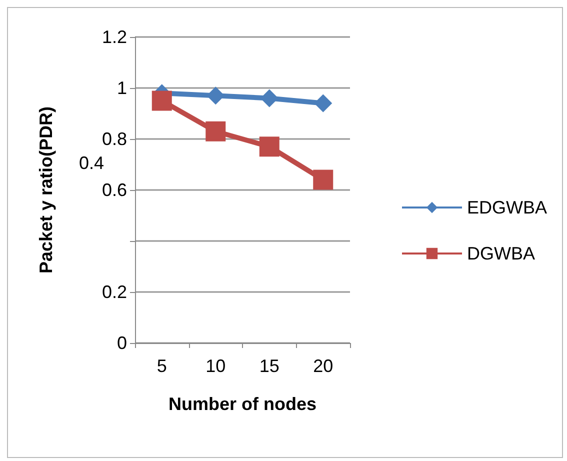 The height and width of the screenshot is (461, 567). What do you see at coordinates (323, 366) in the screenshot?
I see `x-tick-label: 20` at bounding box center [323, 366].